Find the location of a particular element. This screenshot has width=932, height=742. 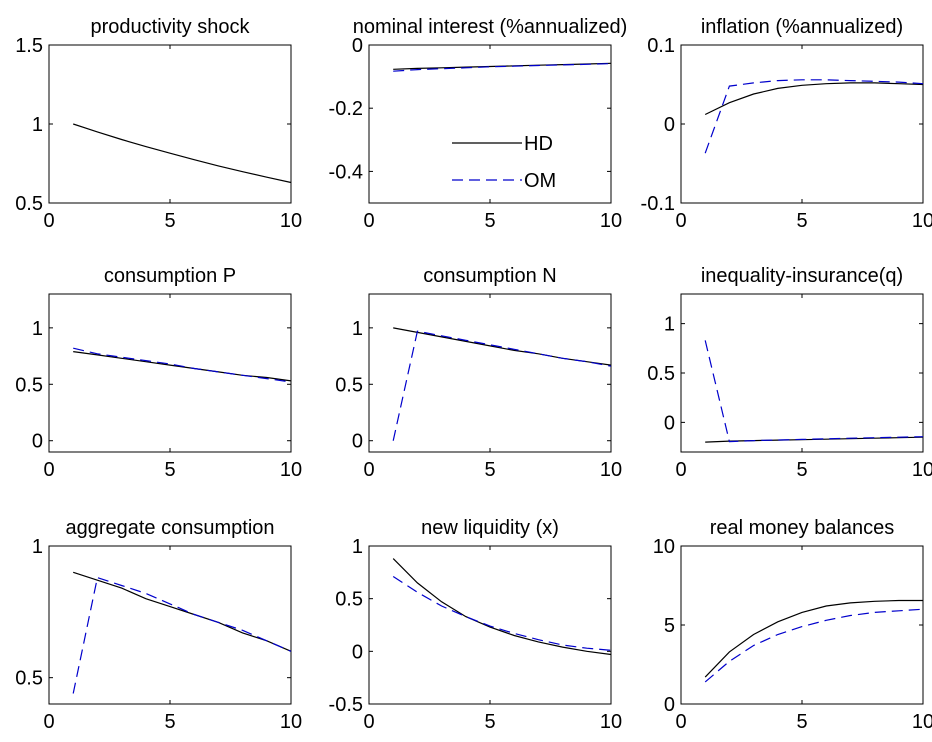

legend-label-om: OM is located at coordinates (540, 181).